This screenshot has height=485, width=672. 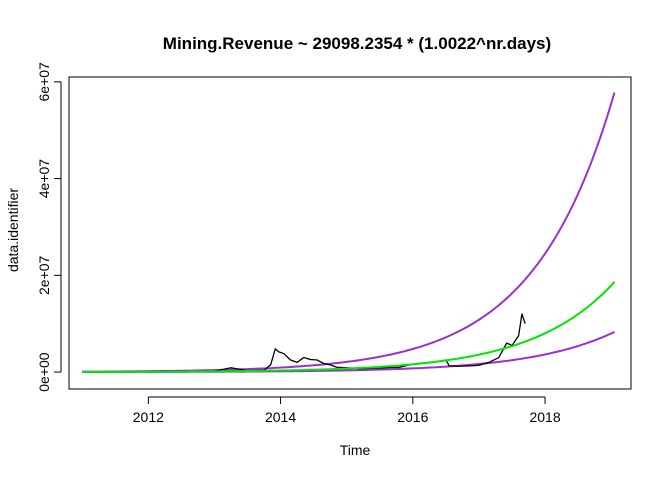 I want to click on y-axis-label: data.identifier, so click(x=13, y=230).